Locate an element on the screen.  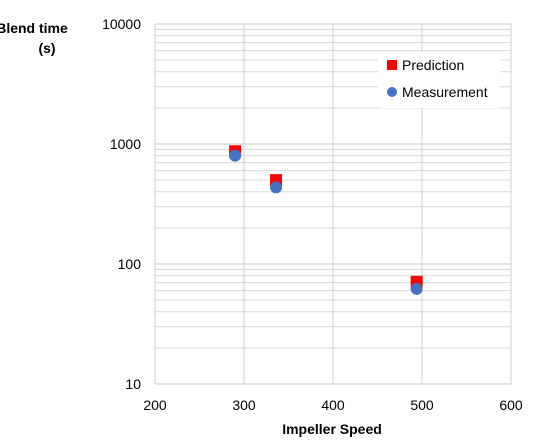
y-tick-label: 10000 is located at coordinates (121, 24).